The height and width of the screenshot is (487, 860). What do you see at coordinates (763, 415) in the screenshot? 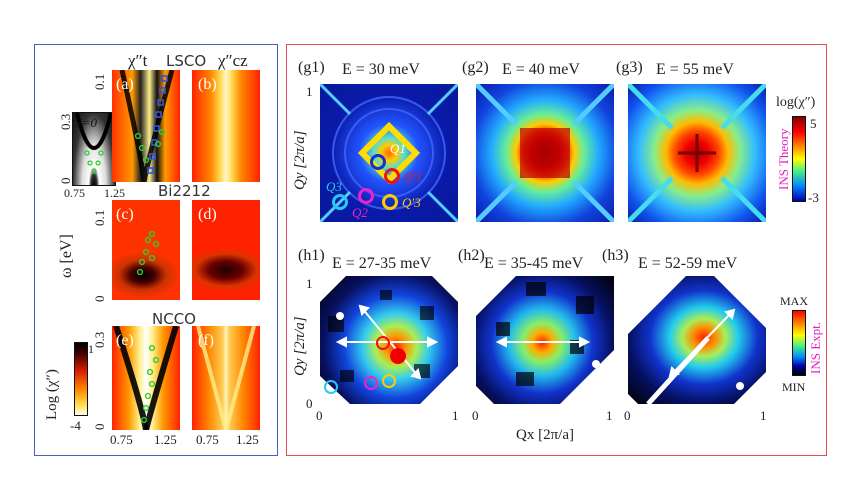
I see `h3-xtick-1: 1` at bounding box center [763, 415].